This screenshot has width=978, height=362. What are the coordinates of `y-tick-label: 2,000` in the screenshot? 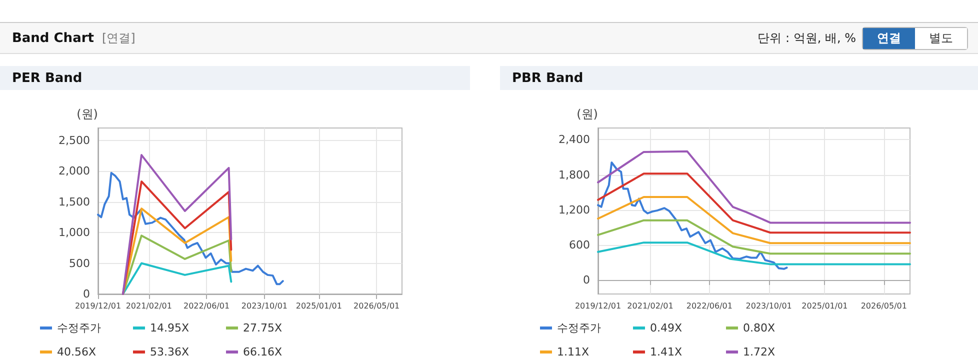 It's located at (74, 171).